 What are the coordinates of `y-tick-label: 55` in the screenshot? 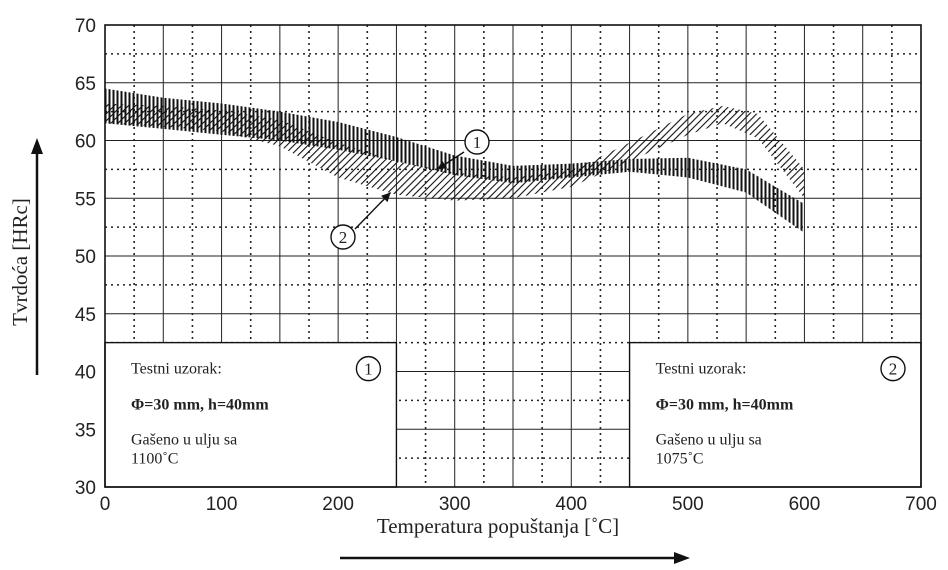 It's located at (85, 199).